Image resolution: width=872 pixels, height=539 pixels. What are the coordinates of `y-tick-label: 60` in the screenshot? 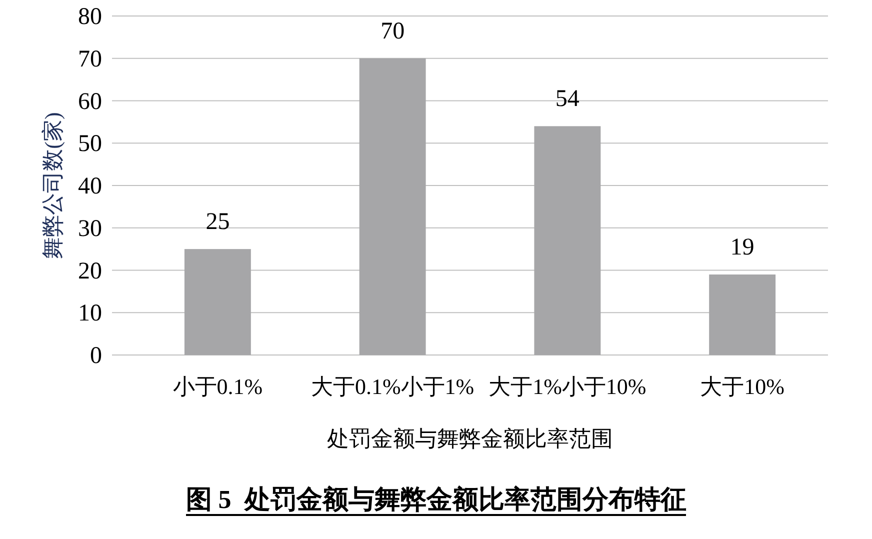 It's located at (90, 101).